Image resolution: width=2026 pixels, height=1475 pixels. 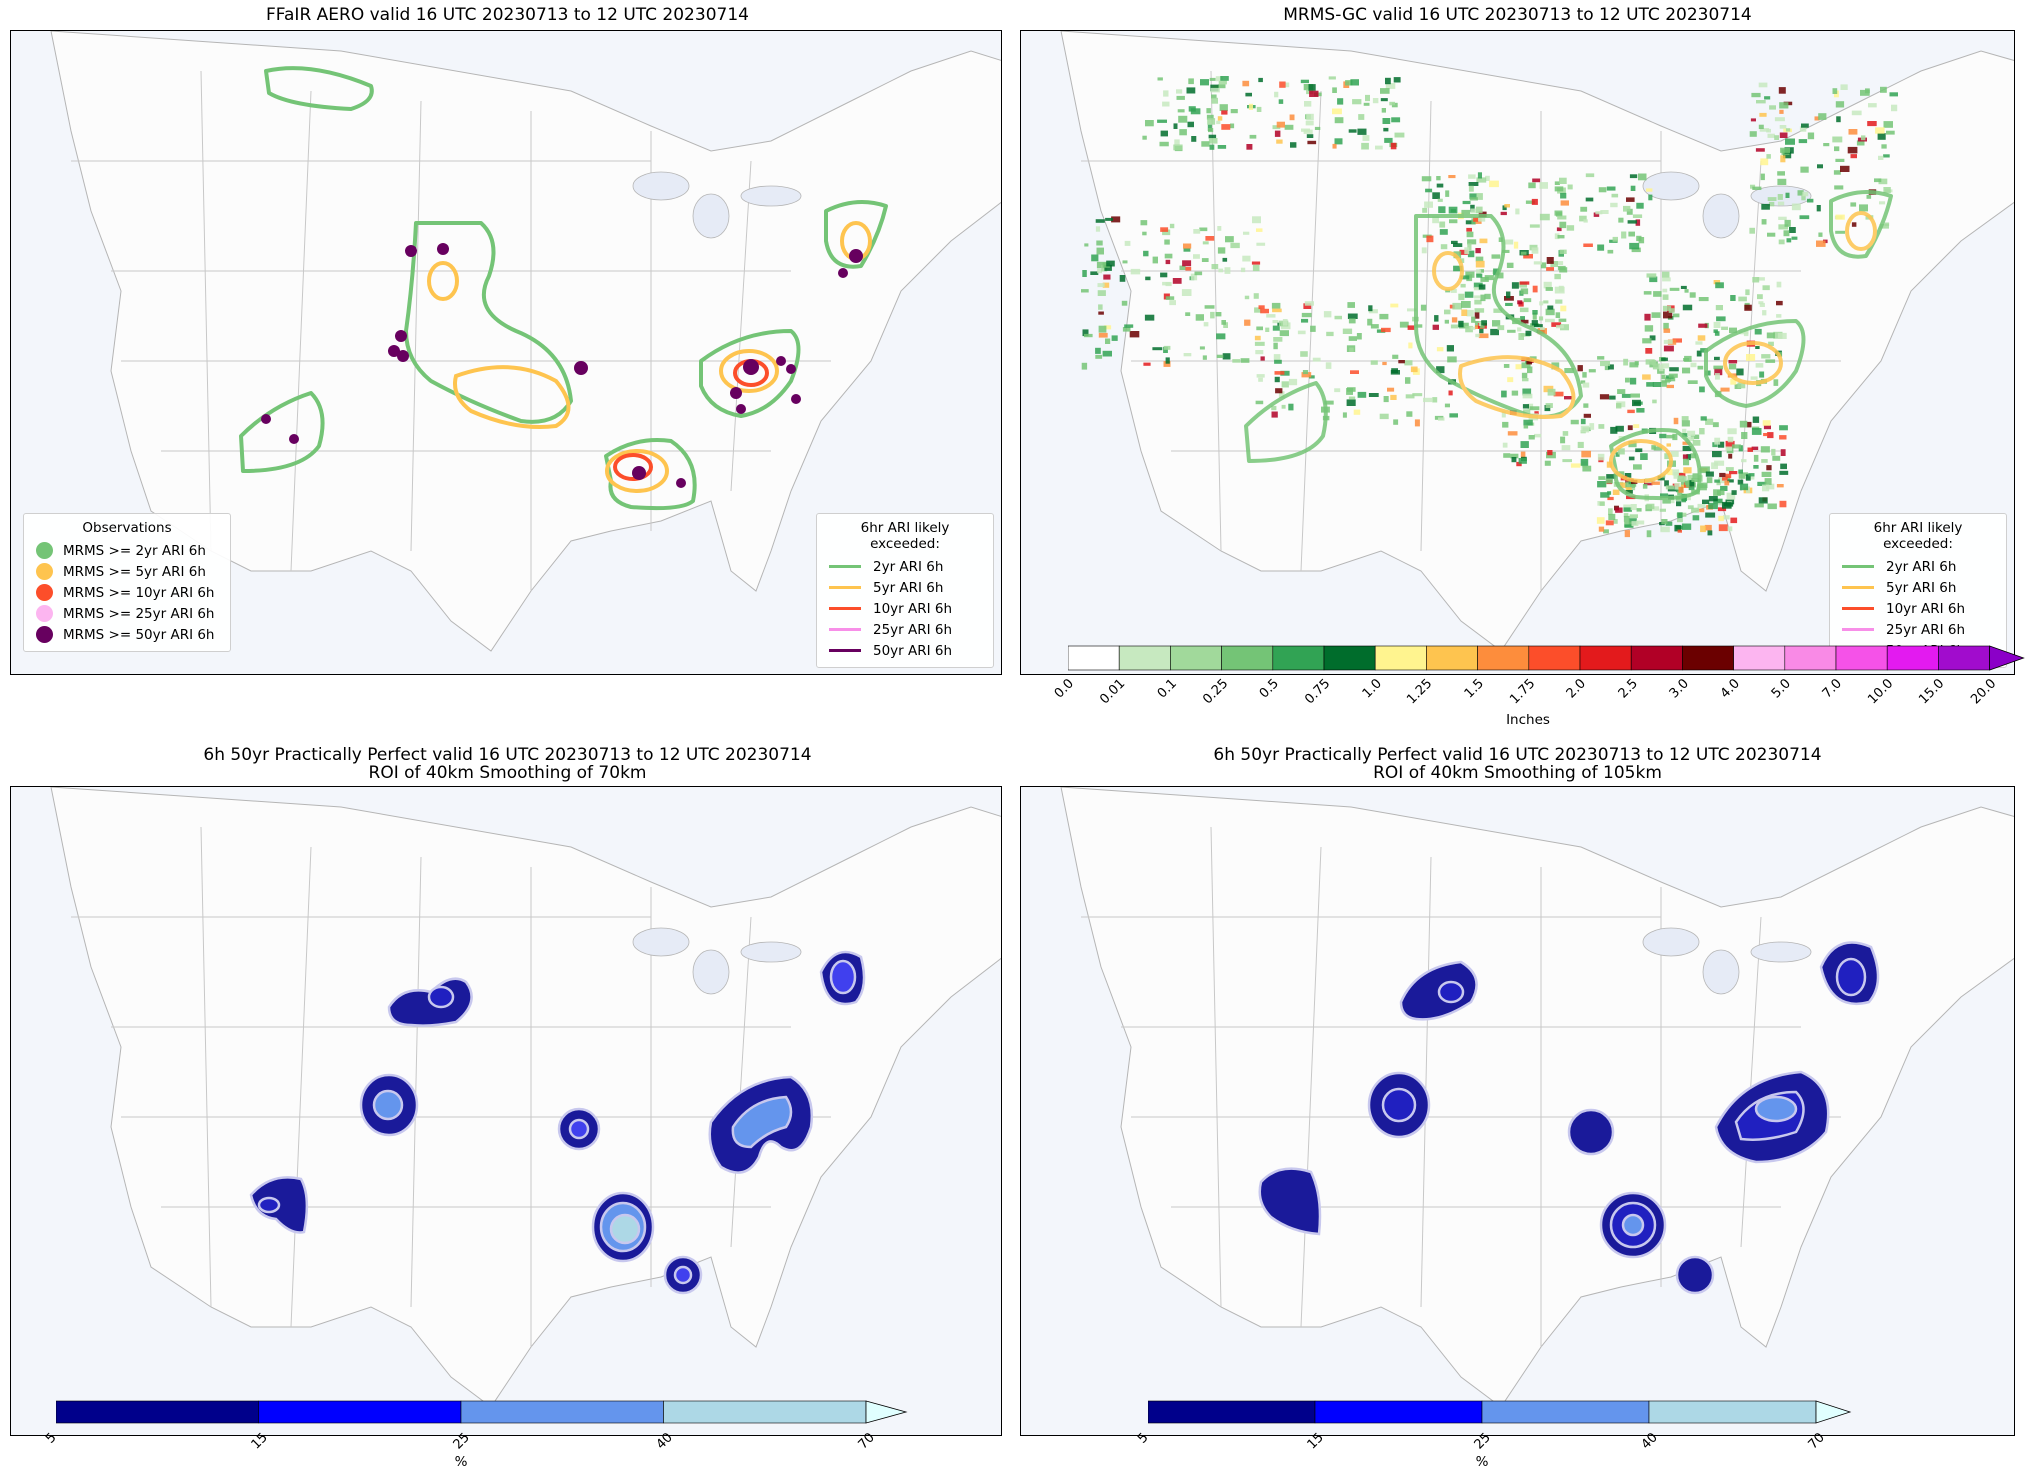 What do you see at coordinates (461, 1441) in the screenshot?
I see `colorbar-tick-label: 25` at bounding box center [461, 1441].